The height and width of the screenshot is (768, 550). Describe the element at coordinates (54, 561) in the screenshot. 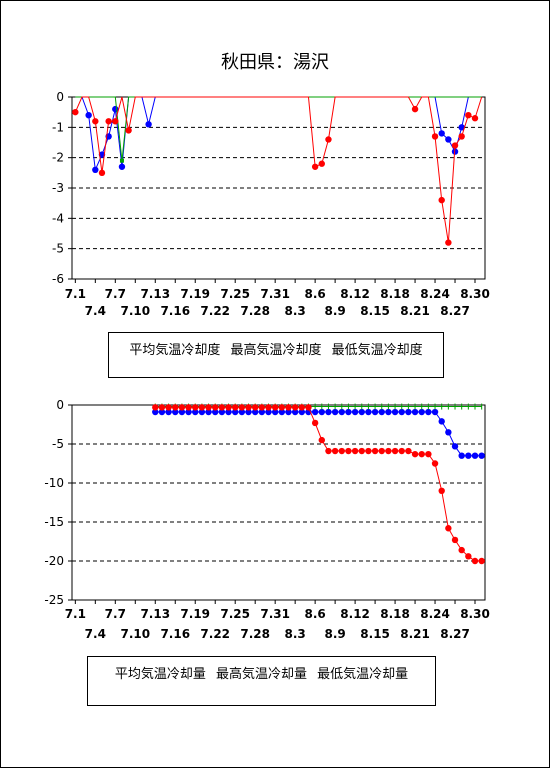

I see `y-tick-label: -20` at that location.